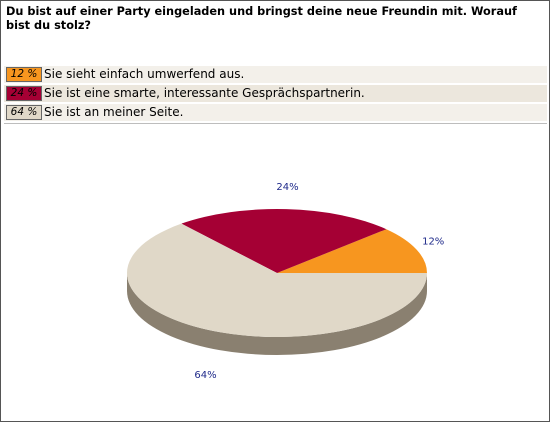 The width and height of the screenshot is (550, 425). I want to click on answer-percent-badge: 12 %, so click(24, 74).